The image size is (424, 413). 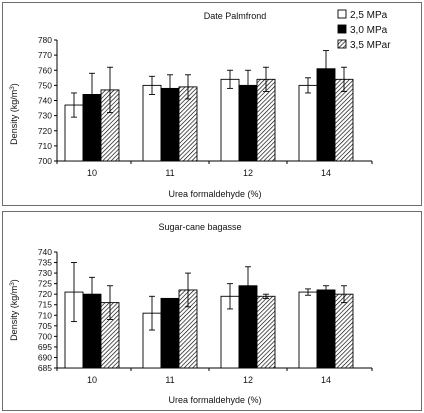 I want to click on y-tick-label: 690, so click(x=45, y=357).